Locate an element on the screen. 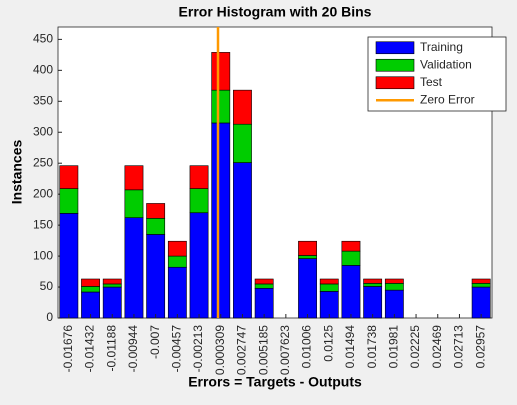 Image resolution: width=517 pixels, height=405 pixels. x-tick-label: 0.0125 is located at coordinates (328, 343).